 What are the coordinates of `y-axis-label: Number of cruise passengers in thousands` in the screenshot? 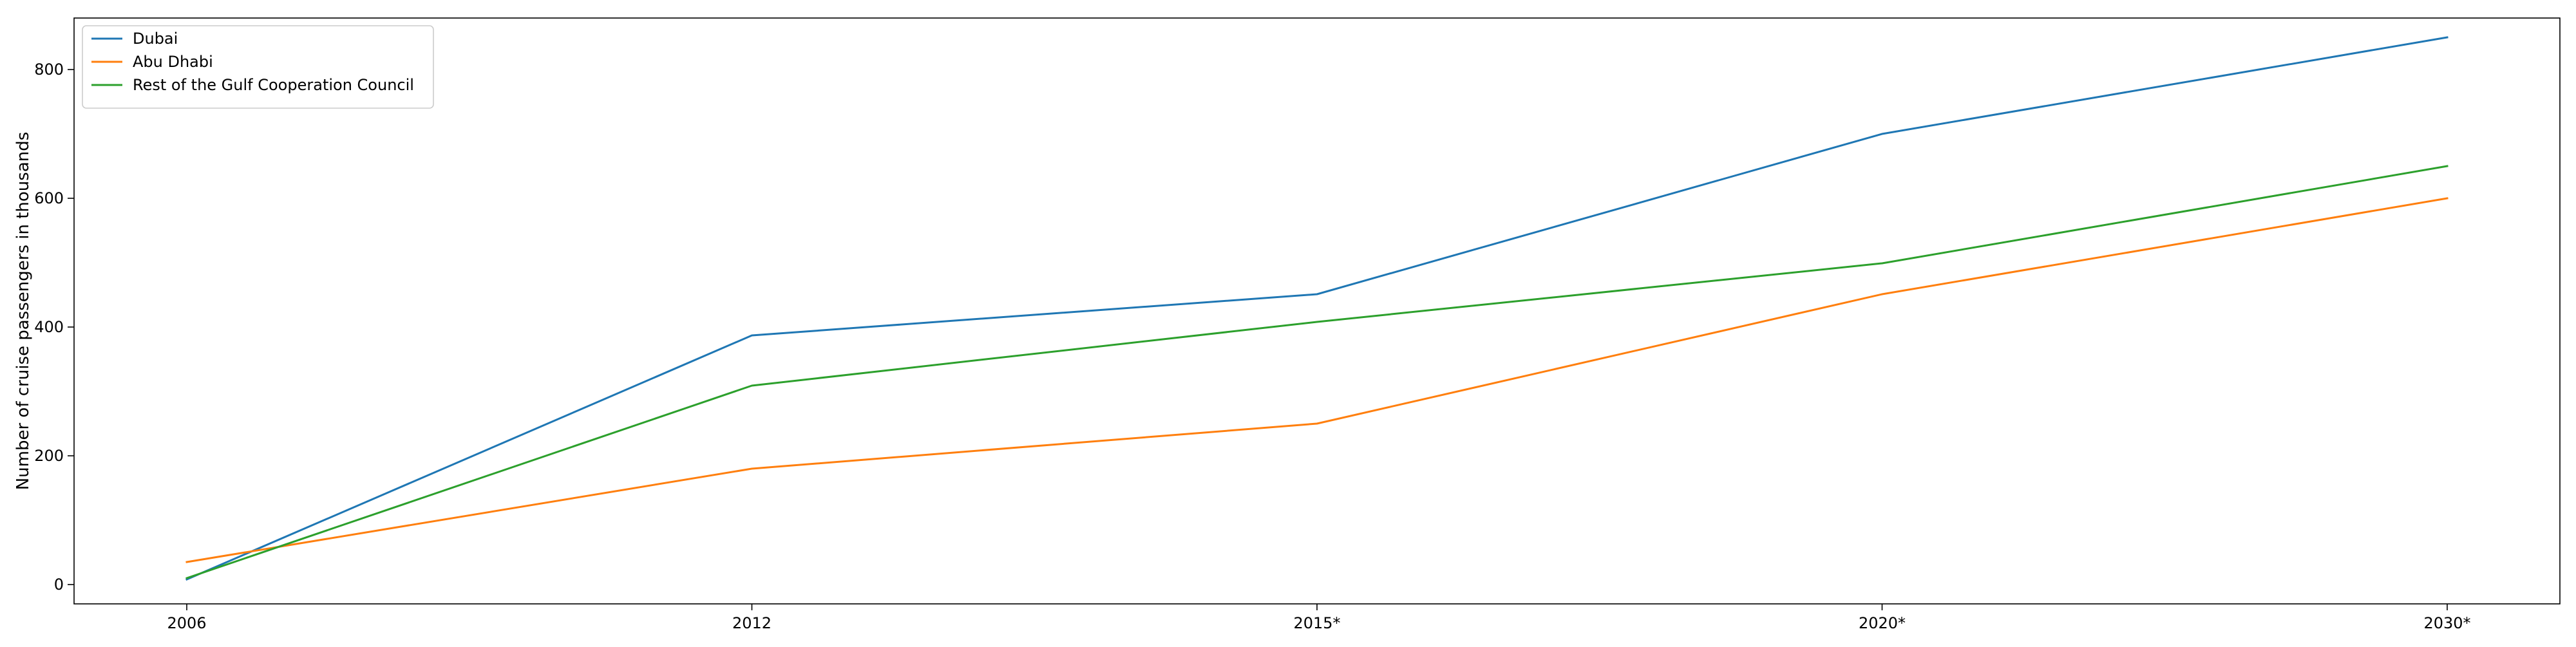 It's located at (24, 311).